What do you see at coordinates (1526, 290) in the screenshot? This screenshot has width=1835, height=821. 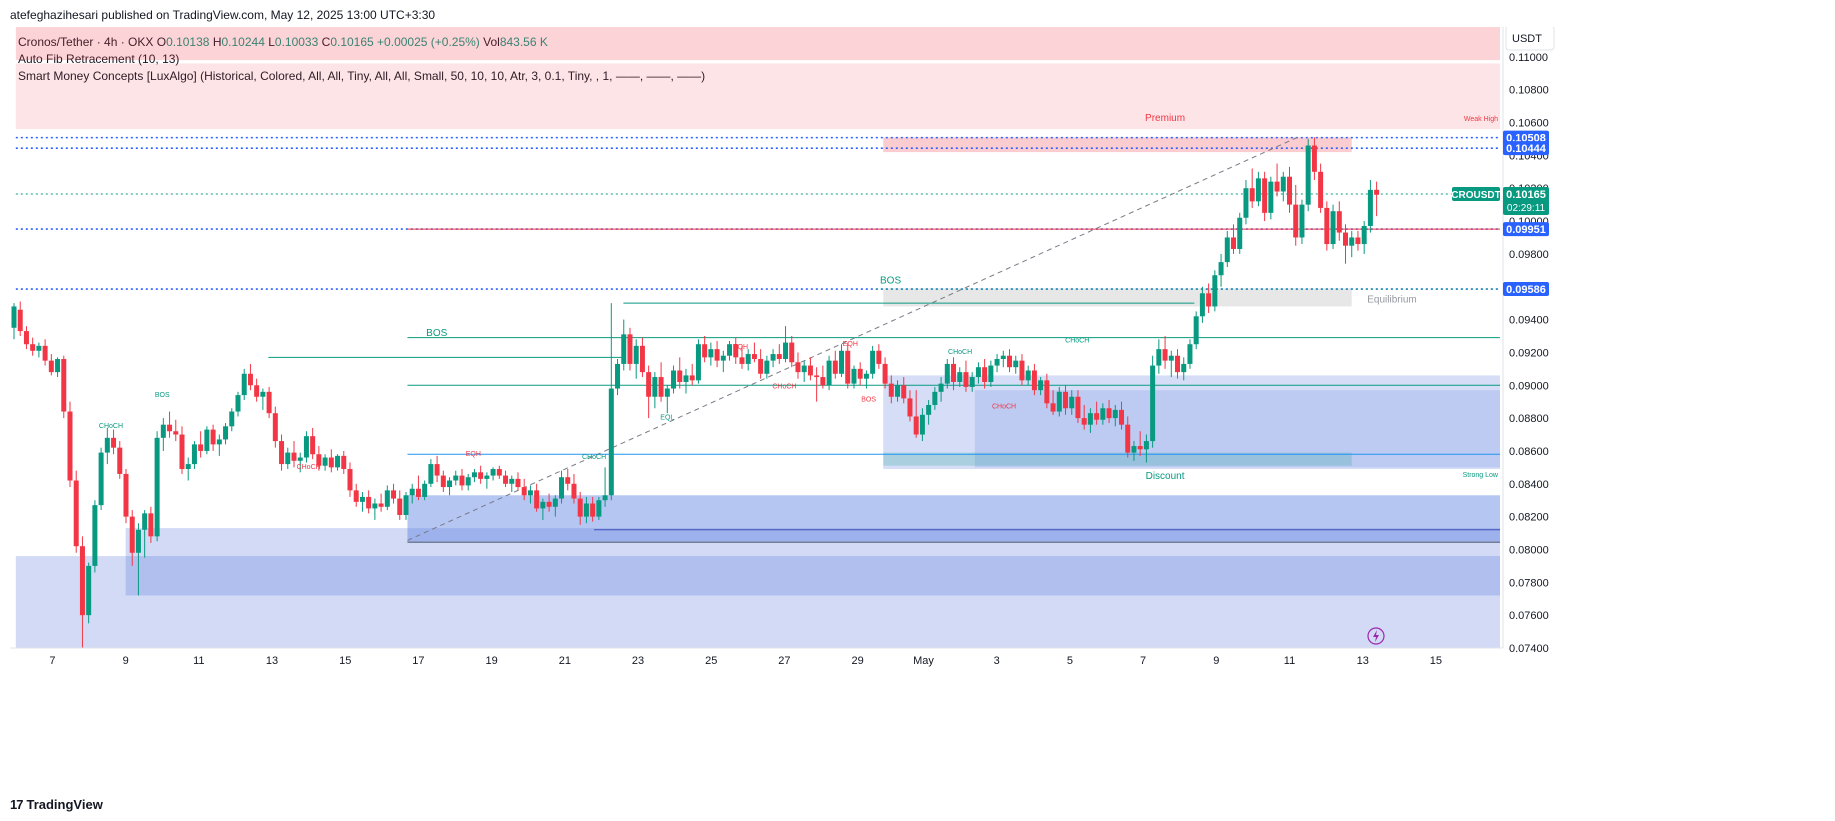 I see `price-tag-label: 0.09586` at bounding box center [1526, 290].